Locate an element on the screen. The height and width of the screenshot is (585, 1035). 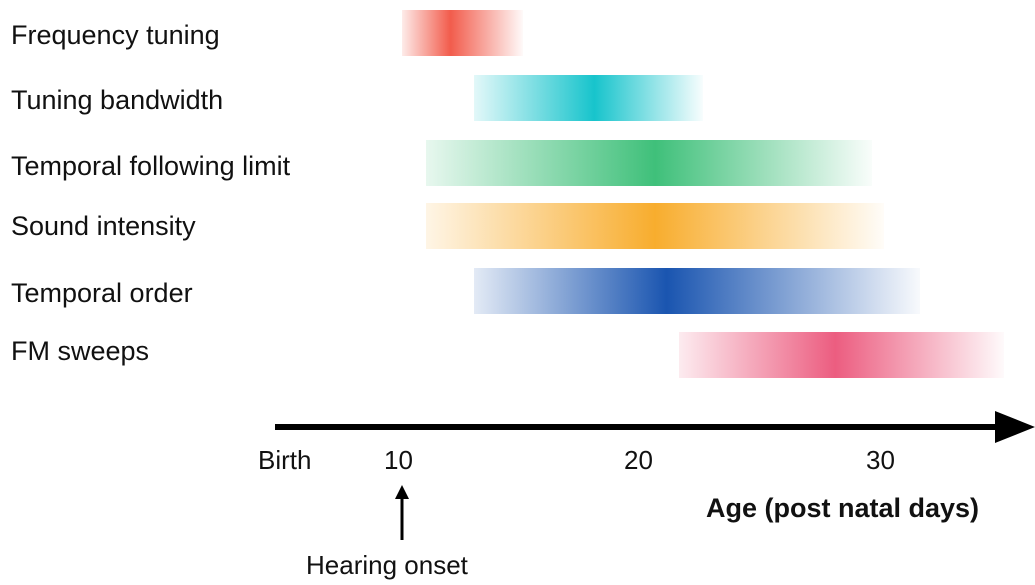
bar-tuning-bandwidth is located at coordinates (589, 98).